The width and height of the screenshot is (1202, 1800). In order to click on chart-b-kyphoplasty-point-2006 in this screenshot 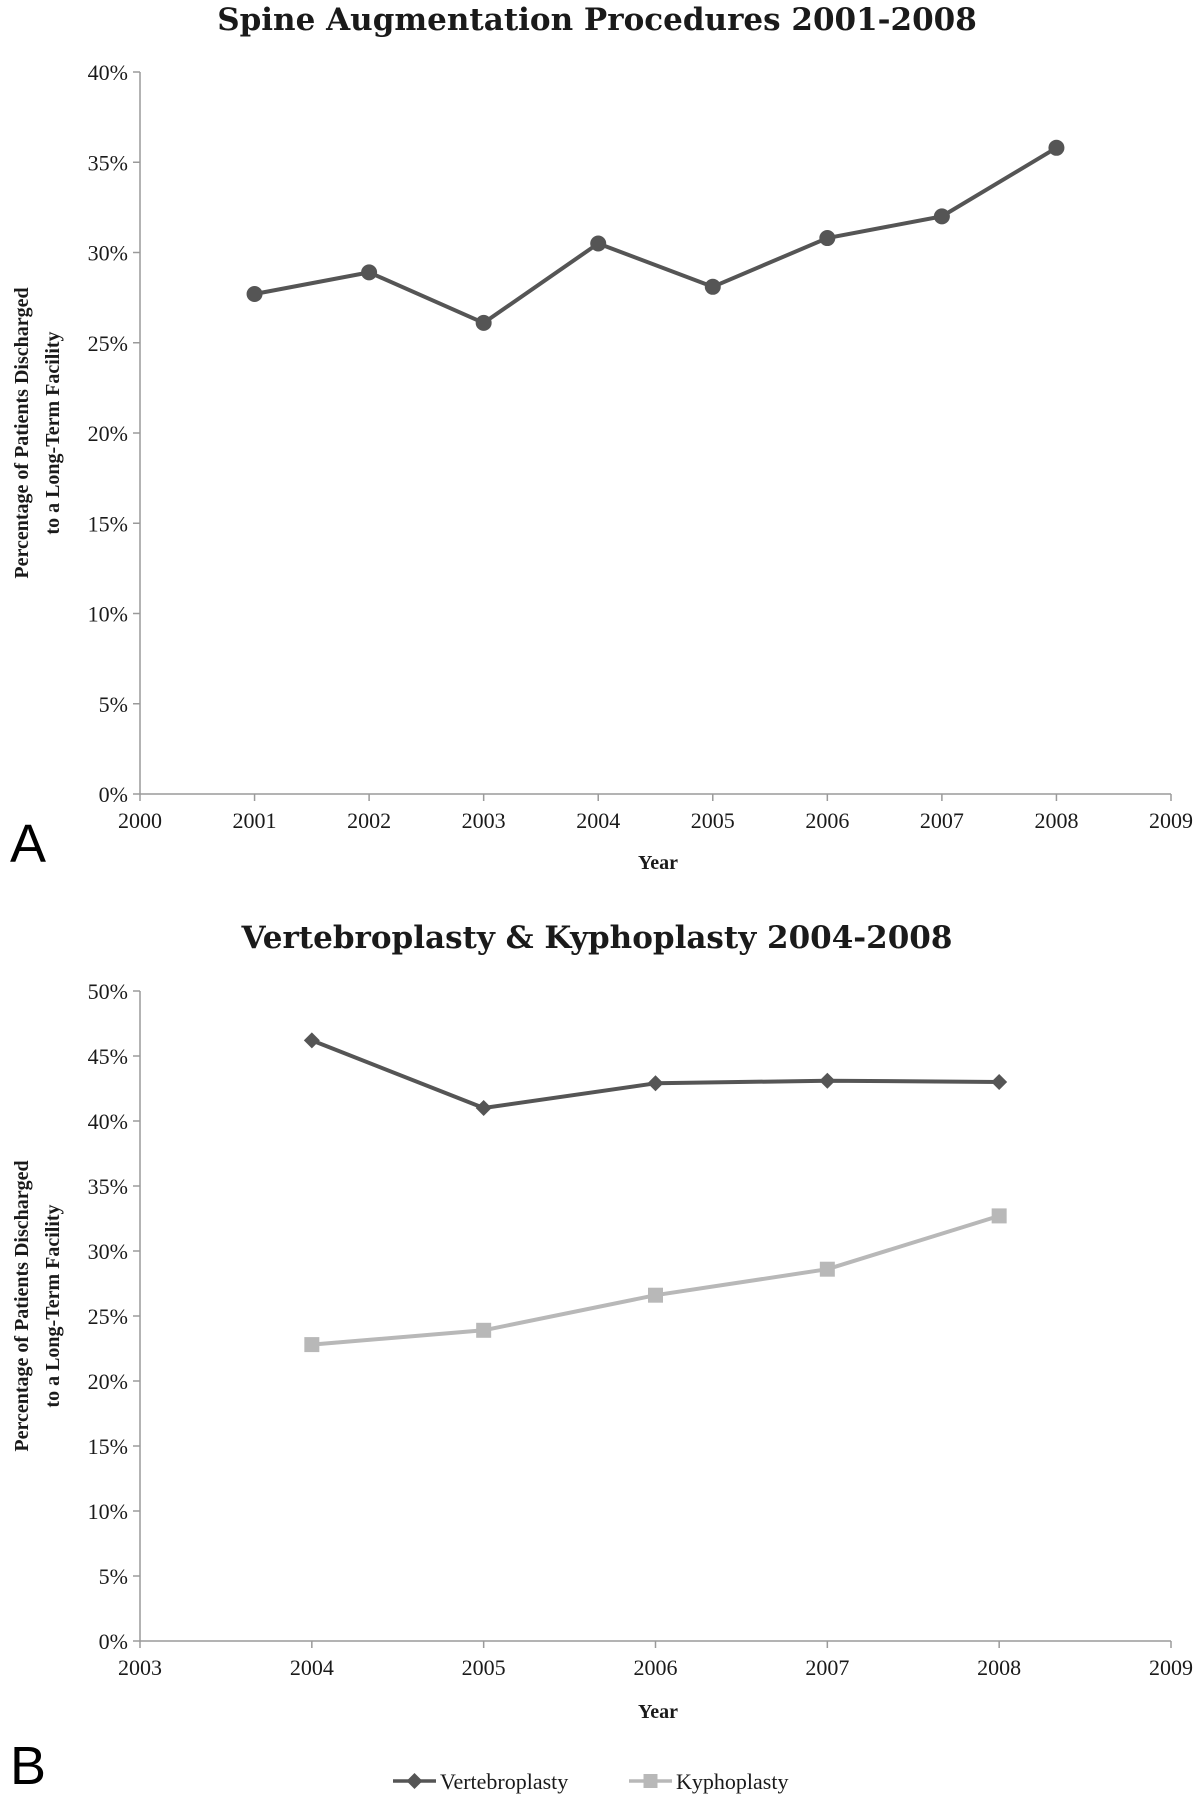, I will do `click(655, 1295)`.